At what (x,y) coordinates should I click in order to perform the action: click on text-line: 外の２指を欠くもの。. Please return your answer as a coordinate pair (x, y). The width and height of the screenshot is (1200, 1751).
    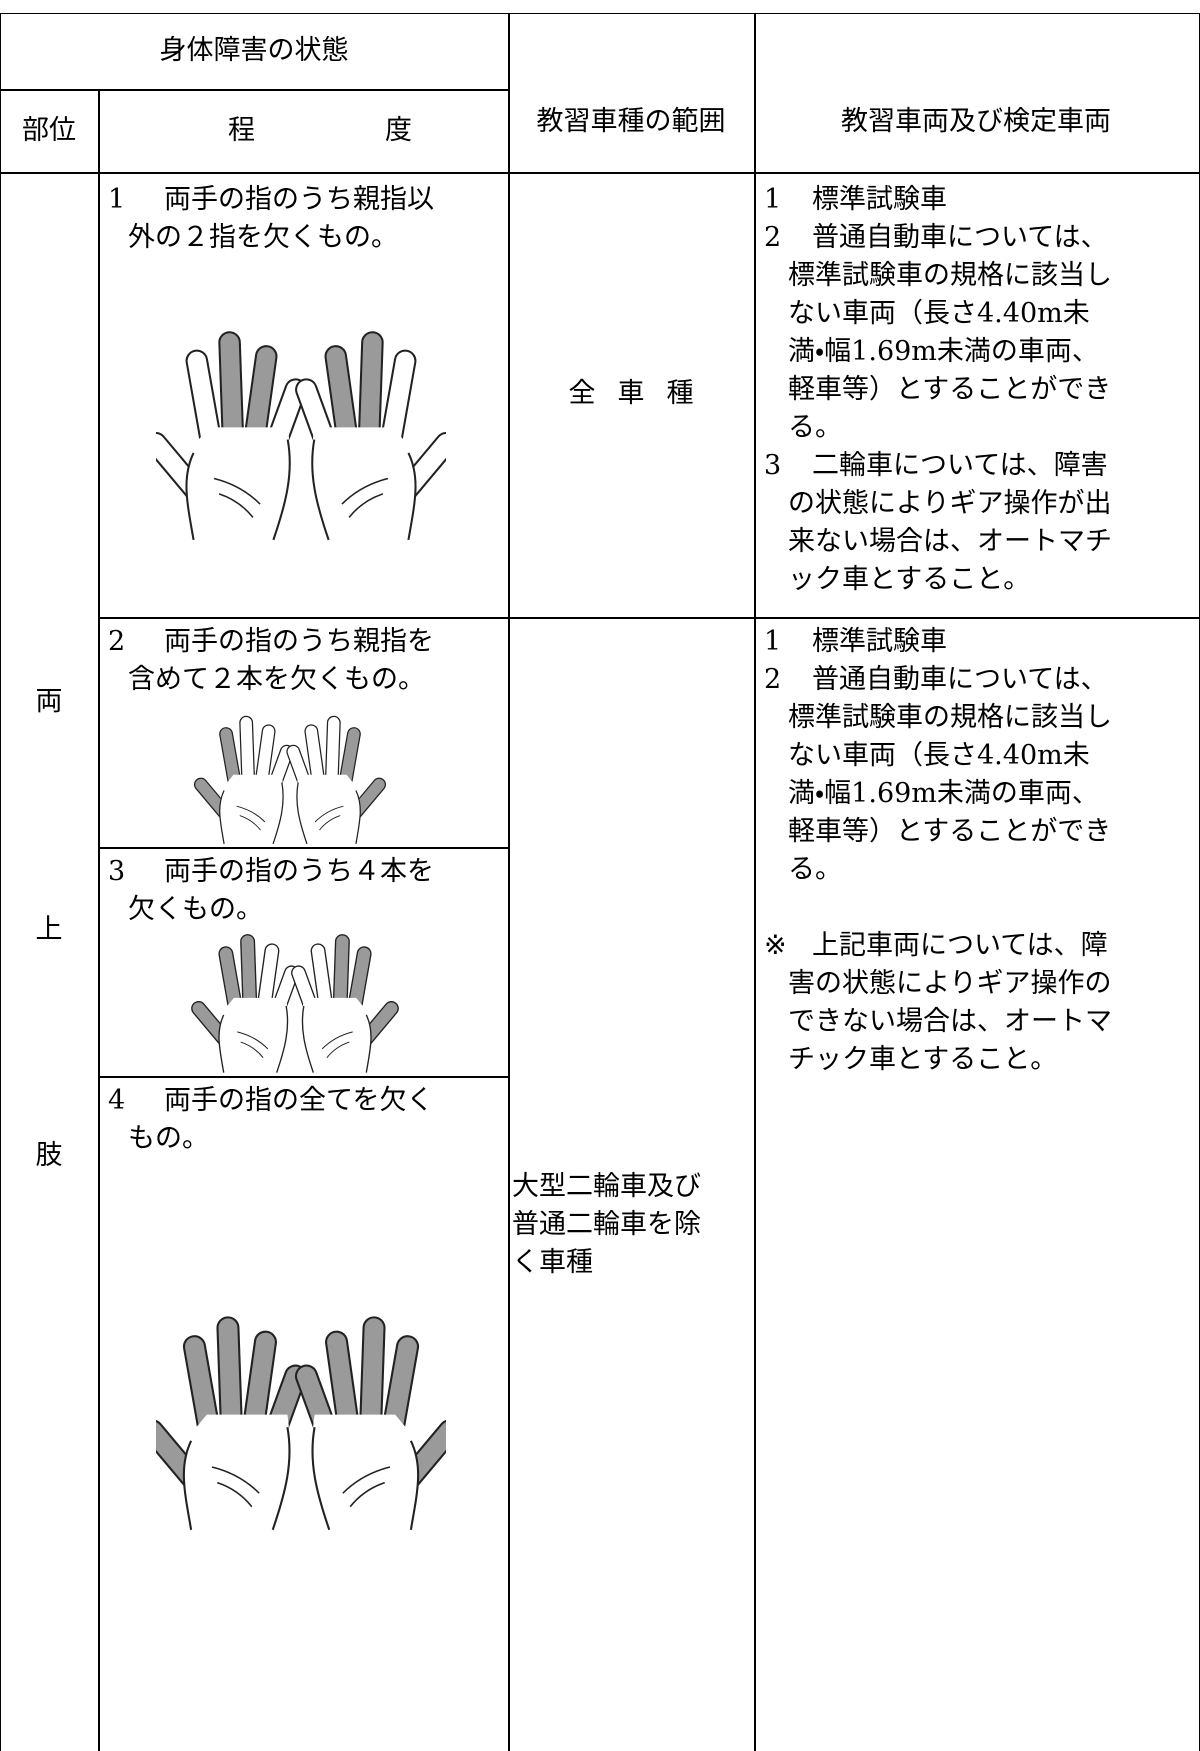
    Looking at the image, I should click on (271, 238).